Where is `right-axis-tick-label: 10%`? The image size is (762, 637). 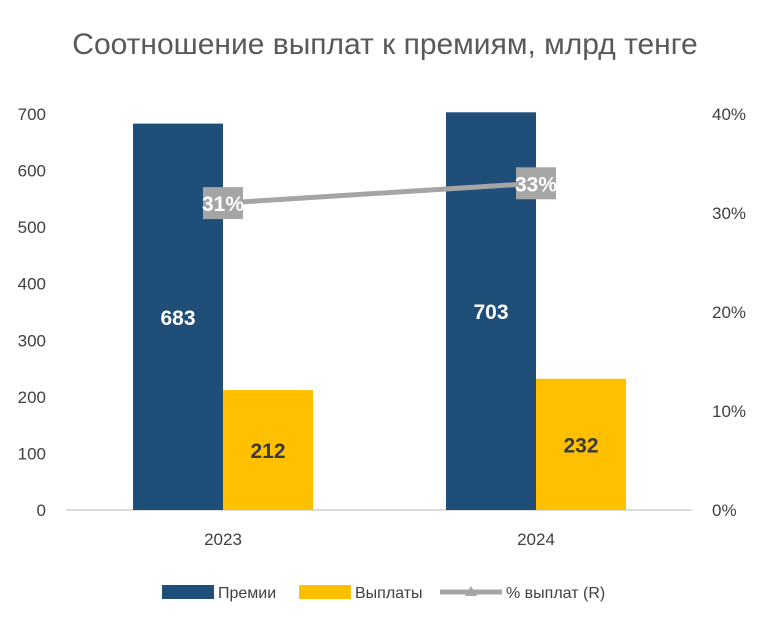 right-axis-tick-label: 10% is located at coordinates (729, 411).